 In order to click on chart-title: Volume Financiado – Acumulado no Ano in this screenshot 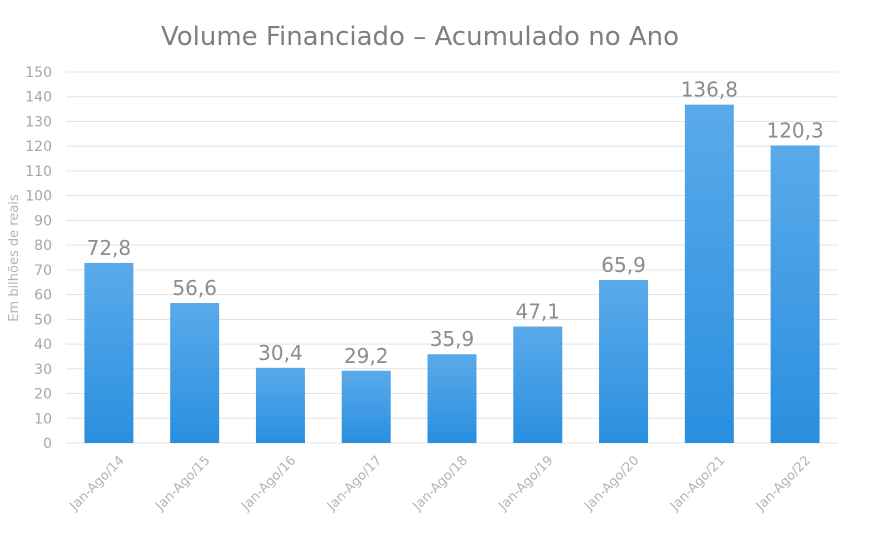, I will do `click(420, 37)`.